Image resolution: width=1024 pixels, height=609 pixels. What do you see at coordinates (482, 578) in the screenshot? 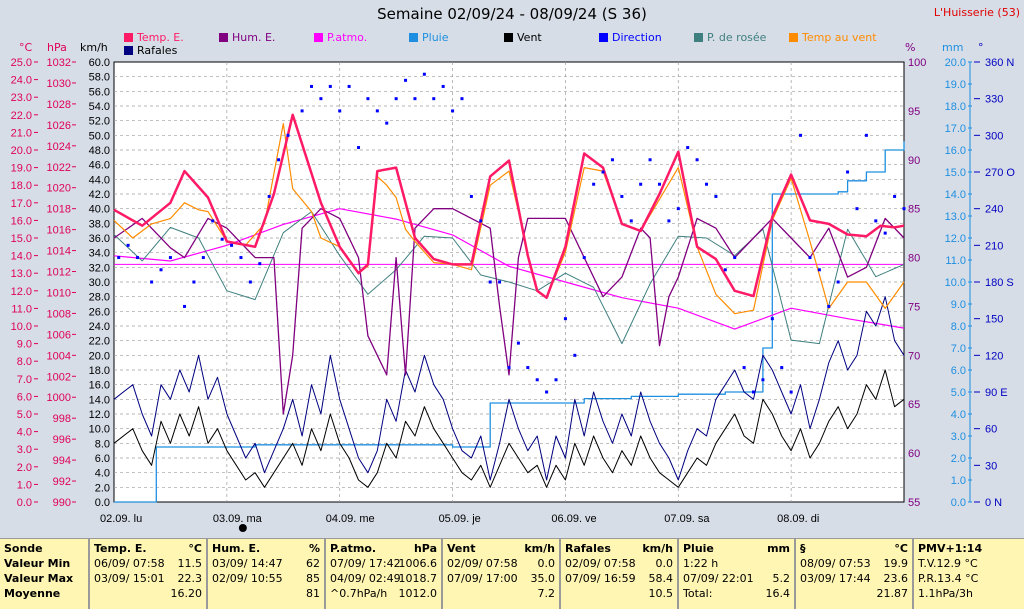
I see `table-cell-label: 07/09/ 17:00` at bounding box center [482, 578].